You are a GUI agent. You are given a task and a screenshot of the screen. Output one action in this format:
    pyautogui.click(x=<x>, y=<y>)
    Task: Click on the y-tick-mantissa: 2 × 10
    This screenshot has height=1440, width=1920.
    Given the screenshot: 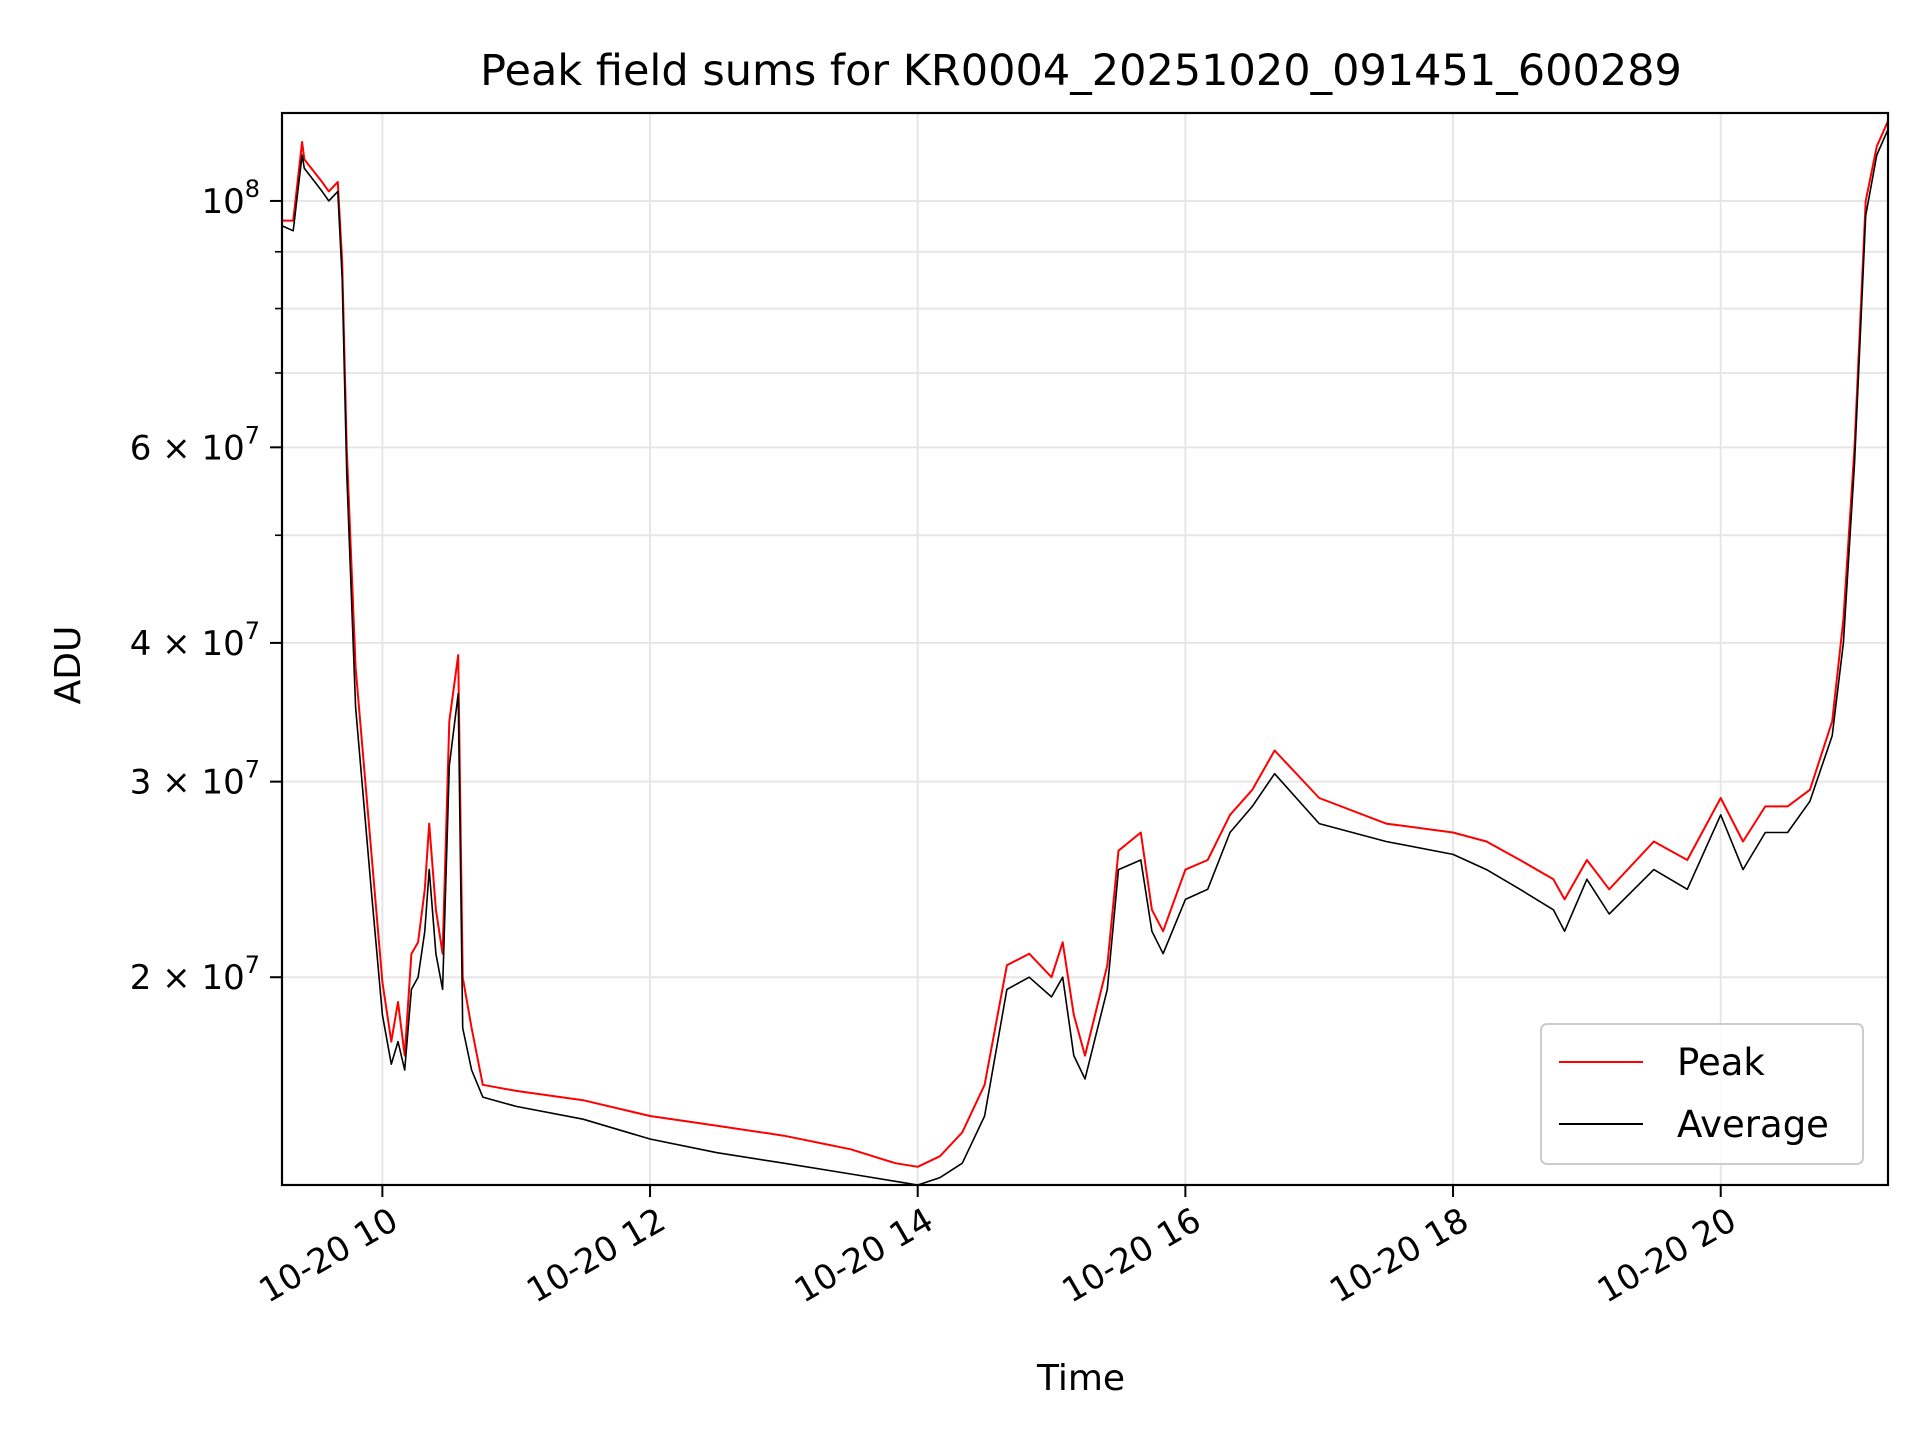 What is the action you would take?
    pyautogui.click(x=187, y=978)
    